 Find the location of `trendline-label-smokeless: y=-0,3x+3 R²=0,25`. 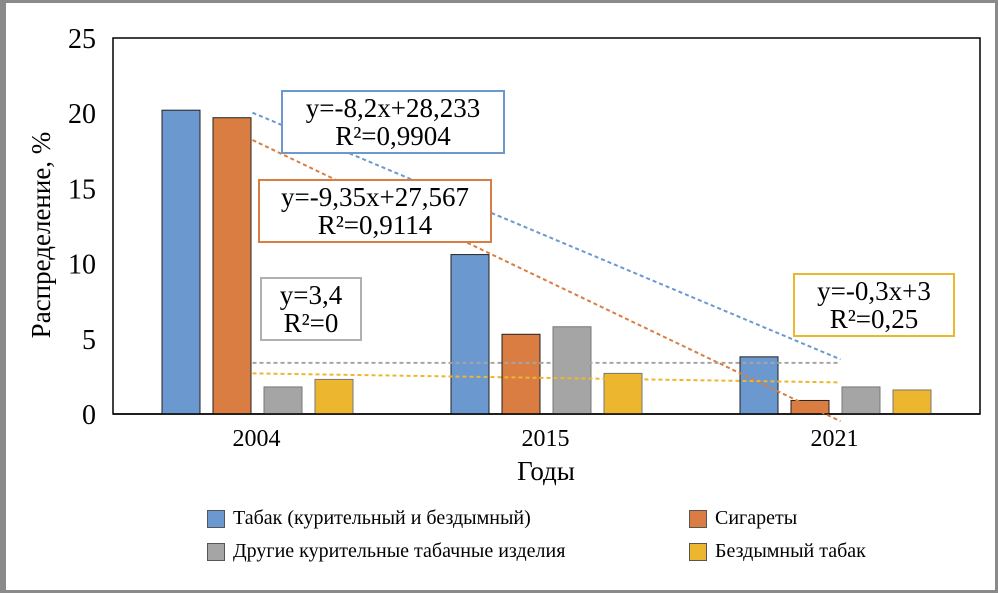

trendline-label-smokeless: y=-0,3x+3 R²=0,25 is located at coordinates (874, 305).